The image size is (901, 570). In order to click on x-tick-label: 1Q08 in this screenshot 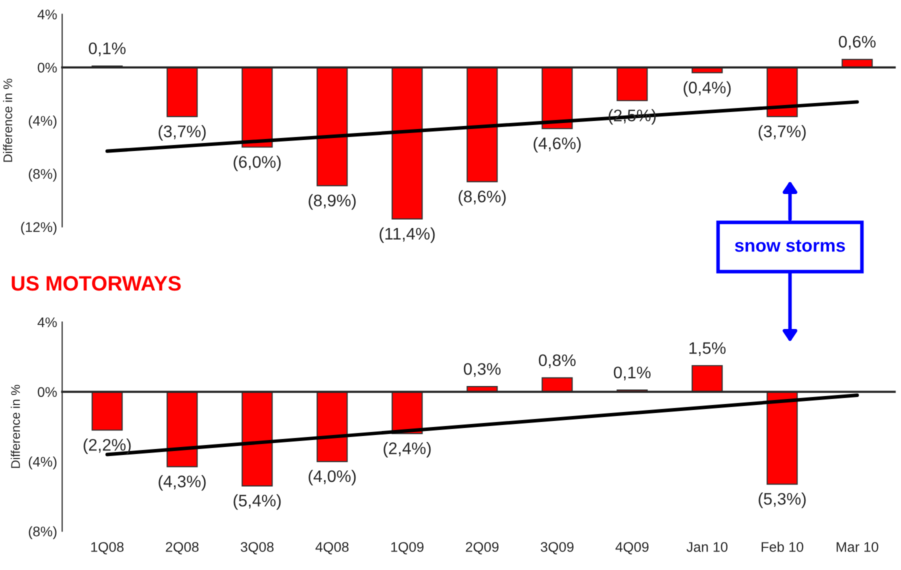, I will do `click(107, 548)`.